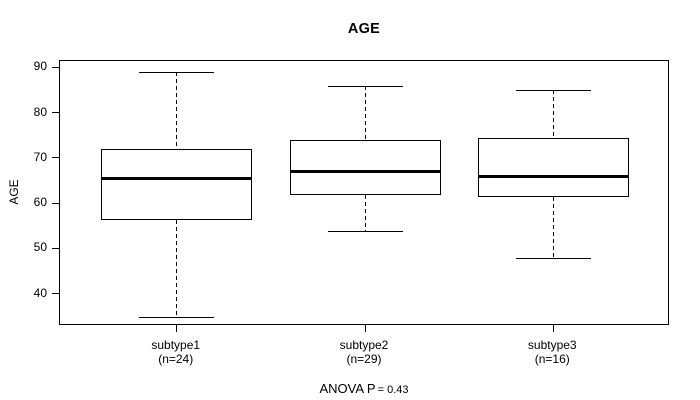 The height and width of the screenshot is (400, 700). What do you see at coordinates (40, 202) in the screenshot?
I see `y-tick-label: 60` at bounding box center [40, 202].